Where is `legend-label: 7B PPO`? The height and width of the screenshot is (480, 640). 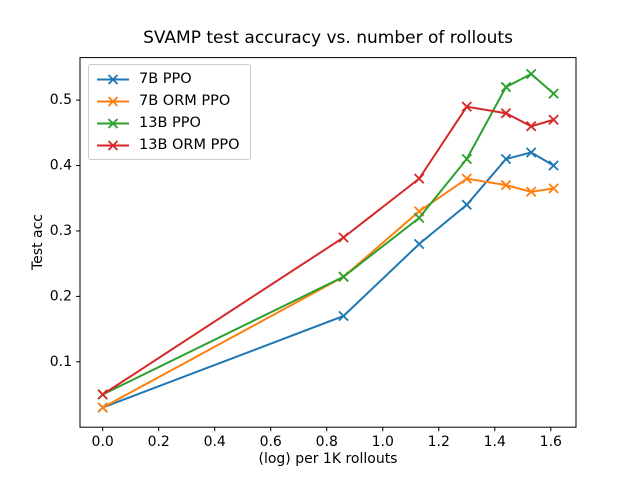
legend-label: 7B PPO is located at coordinates (165, 79).